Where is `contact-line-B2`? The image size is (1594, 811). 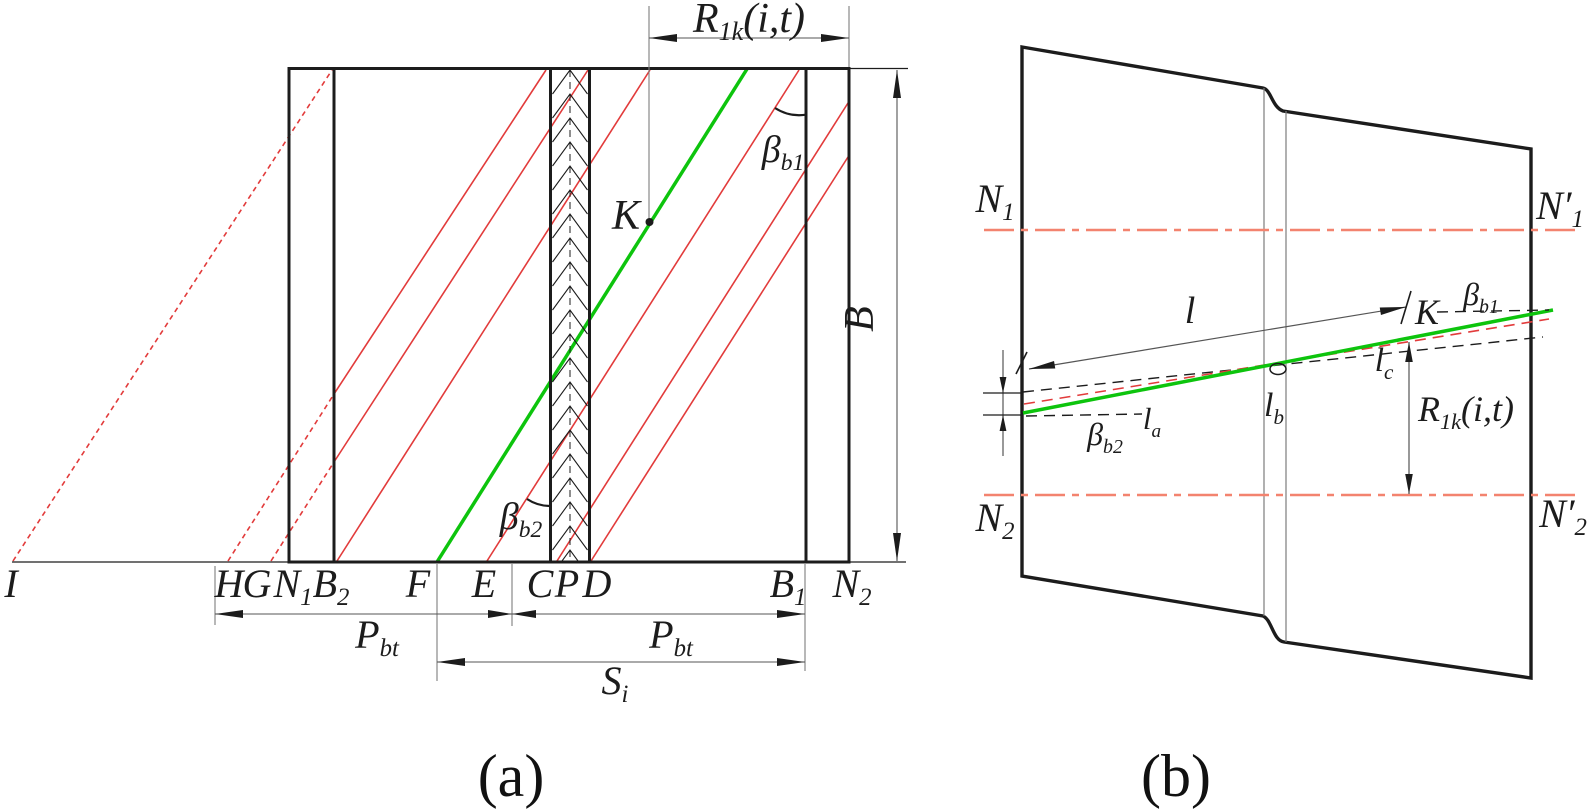 contact-line-B2 is located at coordinates (493, 315).